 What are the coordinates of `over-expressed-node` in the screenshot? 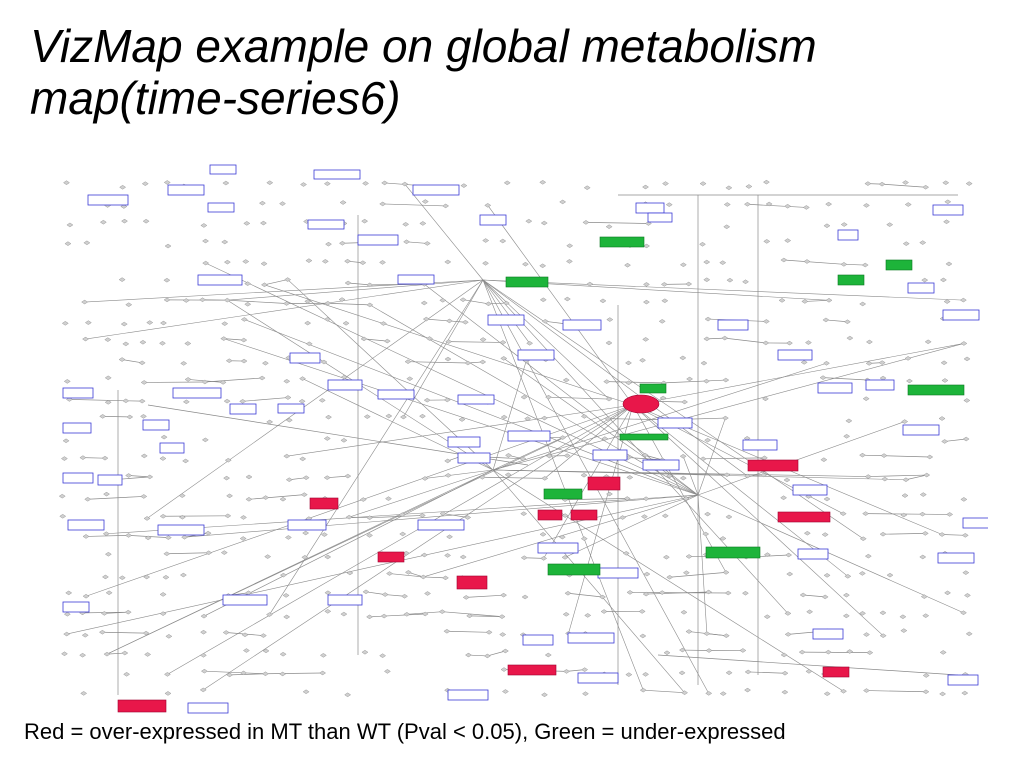 It's located at (391, 557).